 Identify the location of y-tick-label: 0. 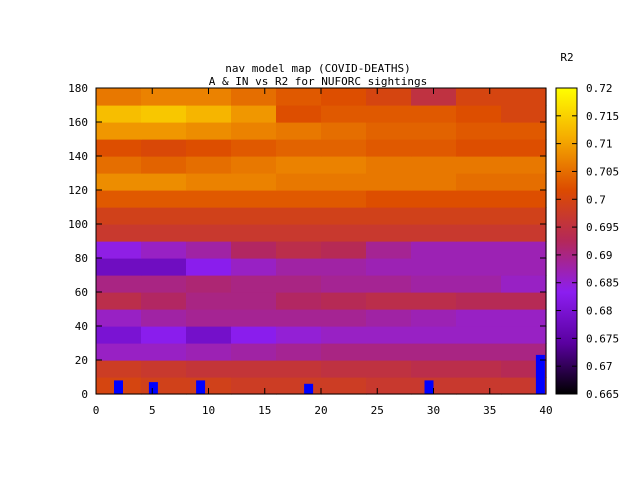
(84, 394).